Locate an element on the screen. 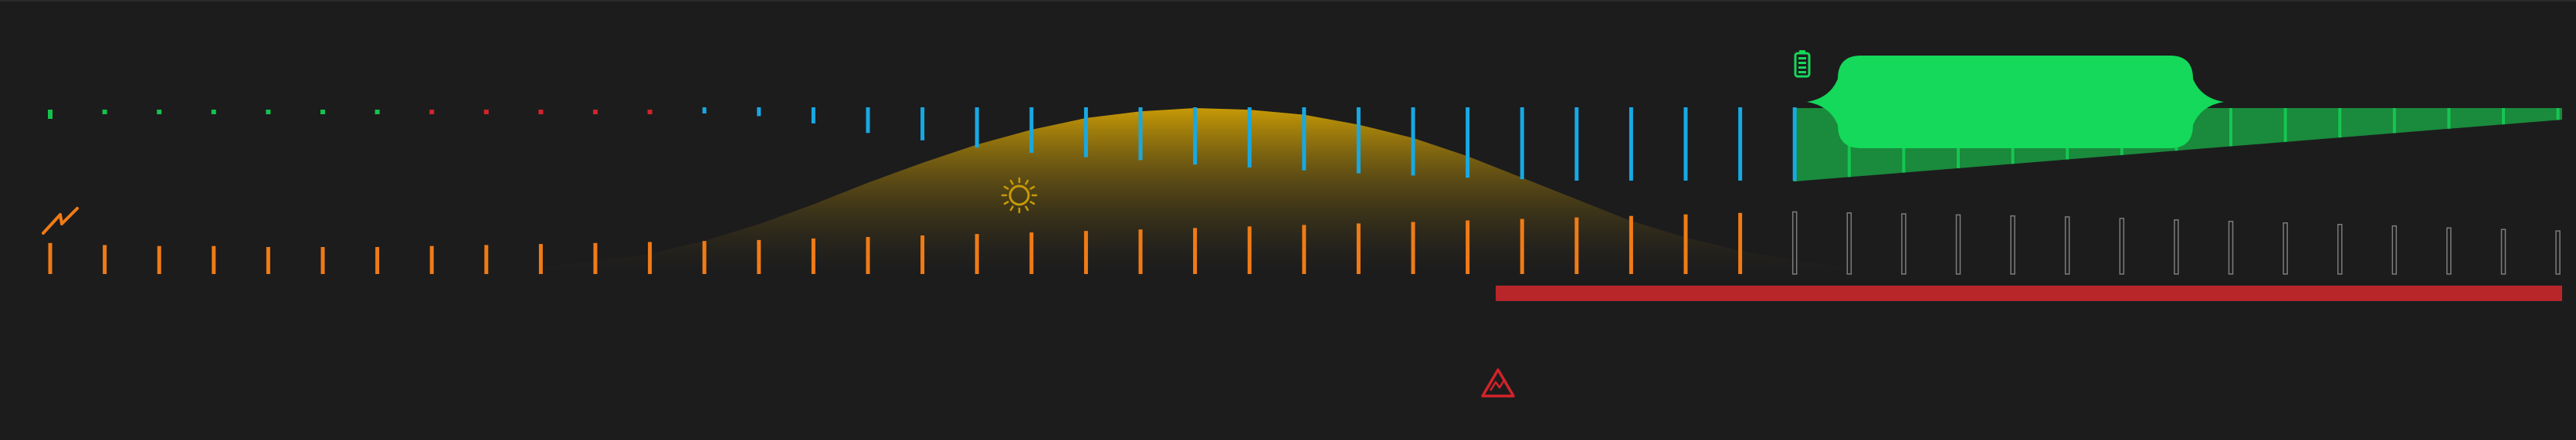 The width and height of the screenshot is (2576, 440). lightning-icon is located at coordinates (60, 221).